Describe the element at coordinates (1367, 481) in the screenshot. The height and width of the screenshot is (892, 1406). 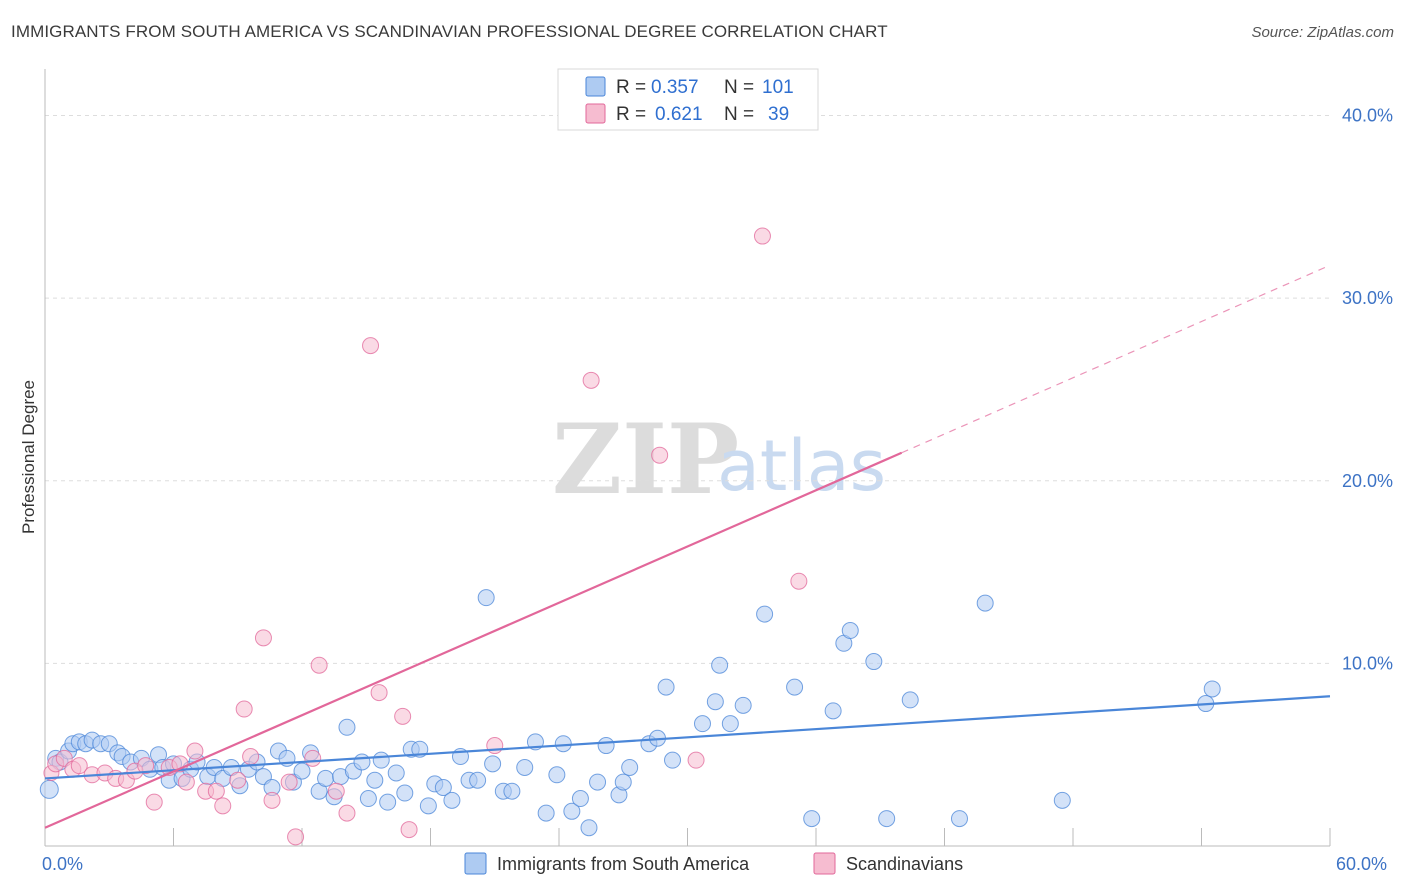
I see `y-tick-label-20: 20.0%` at that location.